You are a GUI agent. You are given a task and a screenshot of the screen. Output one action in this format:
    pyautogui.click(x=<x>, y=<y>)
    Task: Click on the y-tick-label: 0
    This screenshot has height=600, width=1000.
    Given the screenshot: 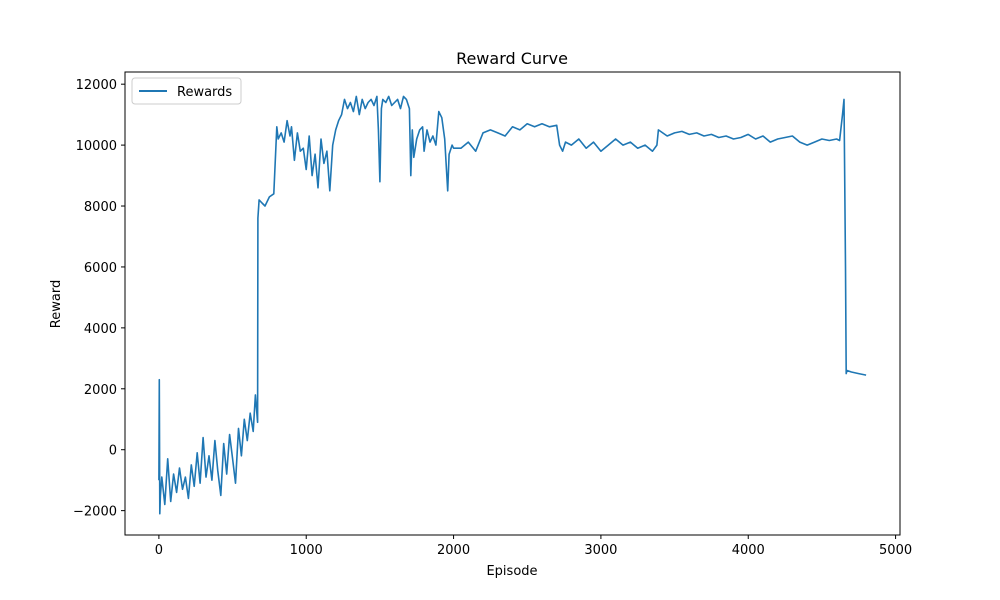 What is the action you would take?
    pyautogui.click(x=113, y=451)
    